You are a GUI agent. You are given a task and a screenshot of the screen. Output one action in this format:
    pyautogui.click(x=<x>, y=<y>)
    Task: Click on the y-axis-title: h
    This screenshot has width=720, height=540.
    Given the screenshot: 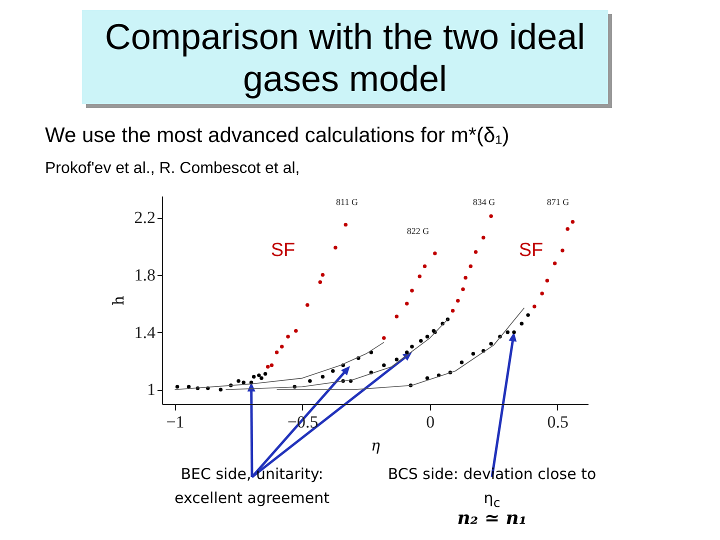 What is the action you would take?
    pyautogui.click(x=118, y=300)
    